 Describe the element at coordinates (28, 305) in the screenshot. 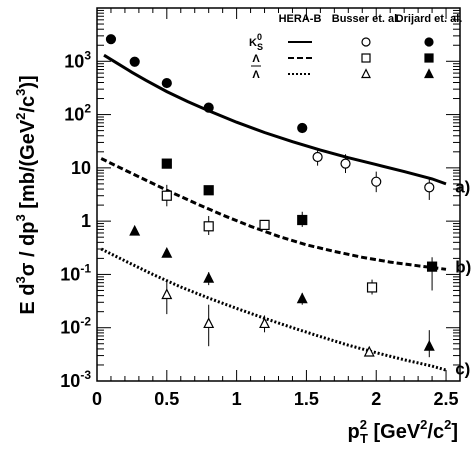

I see `y-title-part: E` at that location.